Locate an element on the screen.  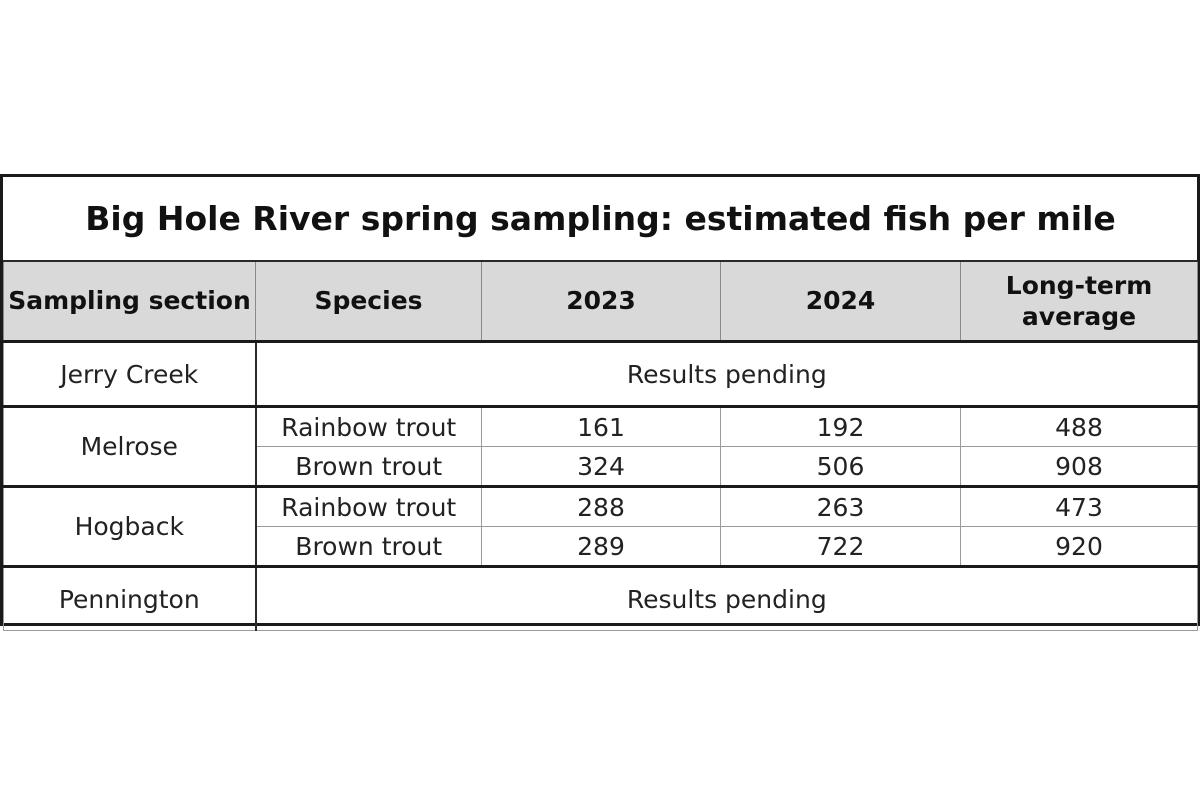
value-2023: 324 is located at coordinates (601, 467).